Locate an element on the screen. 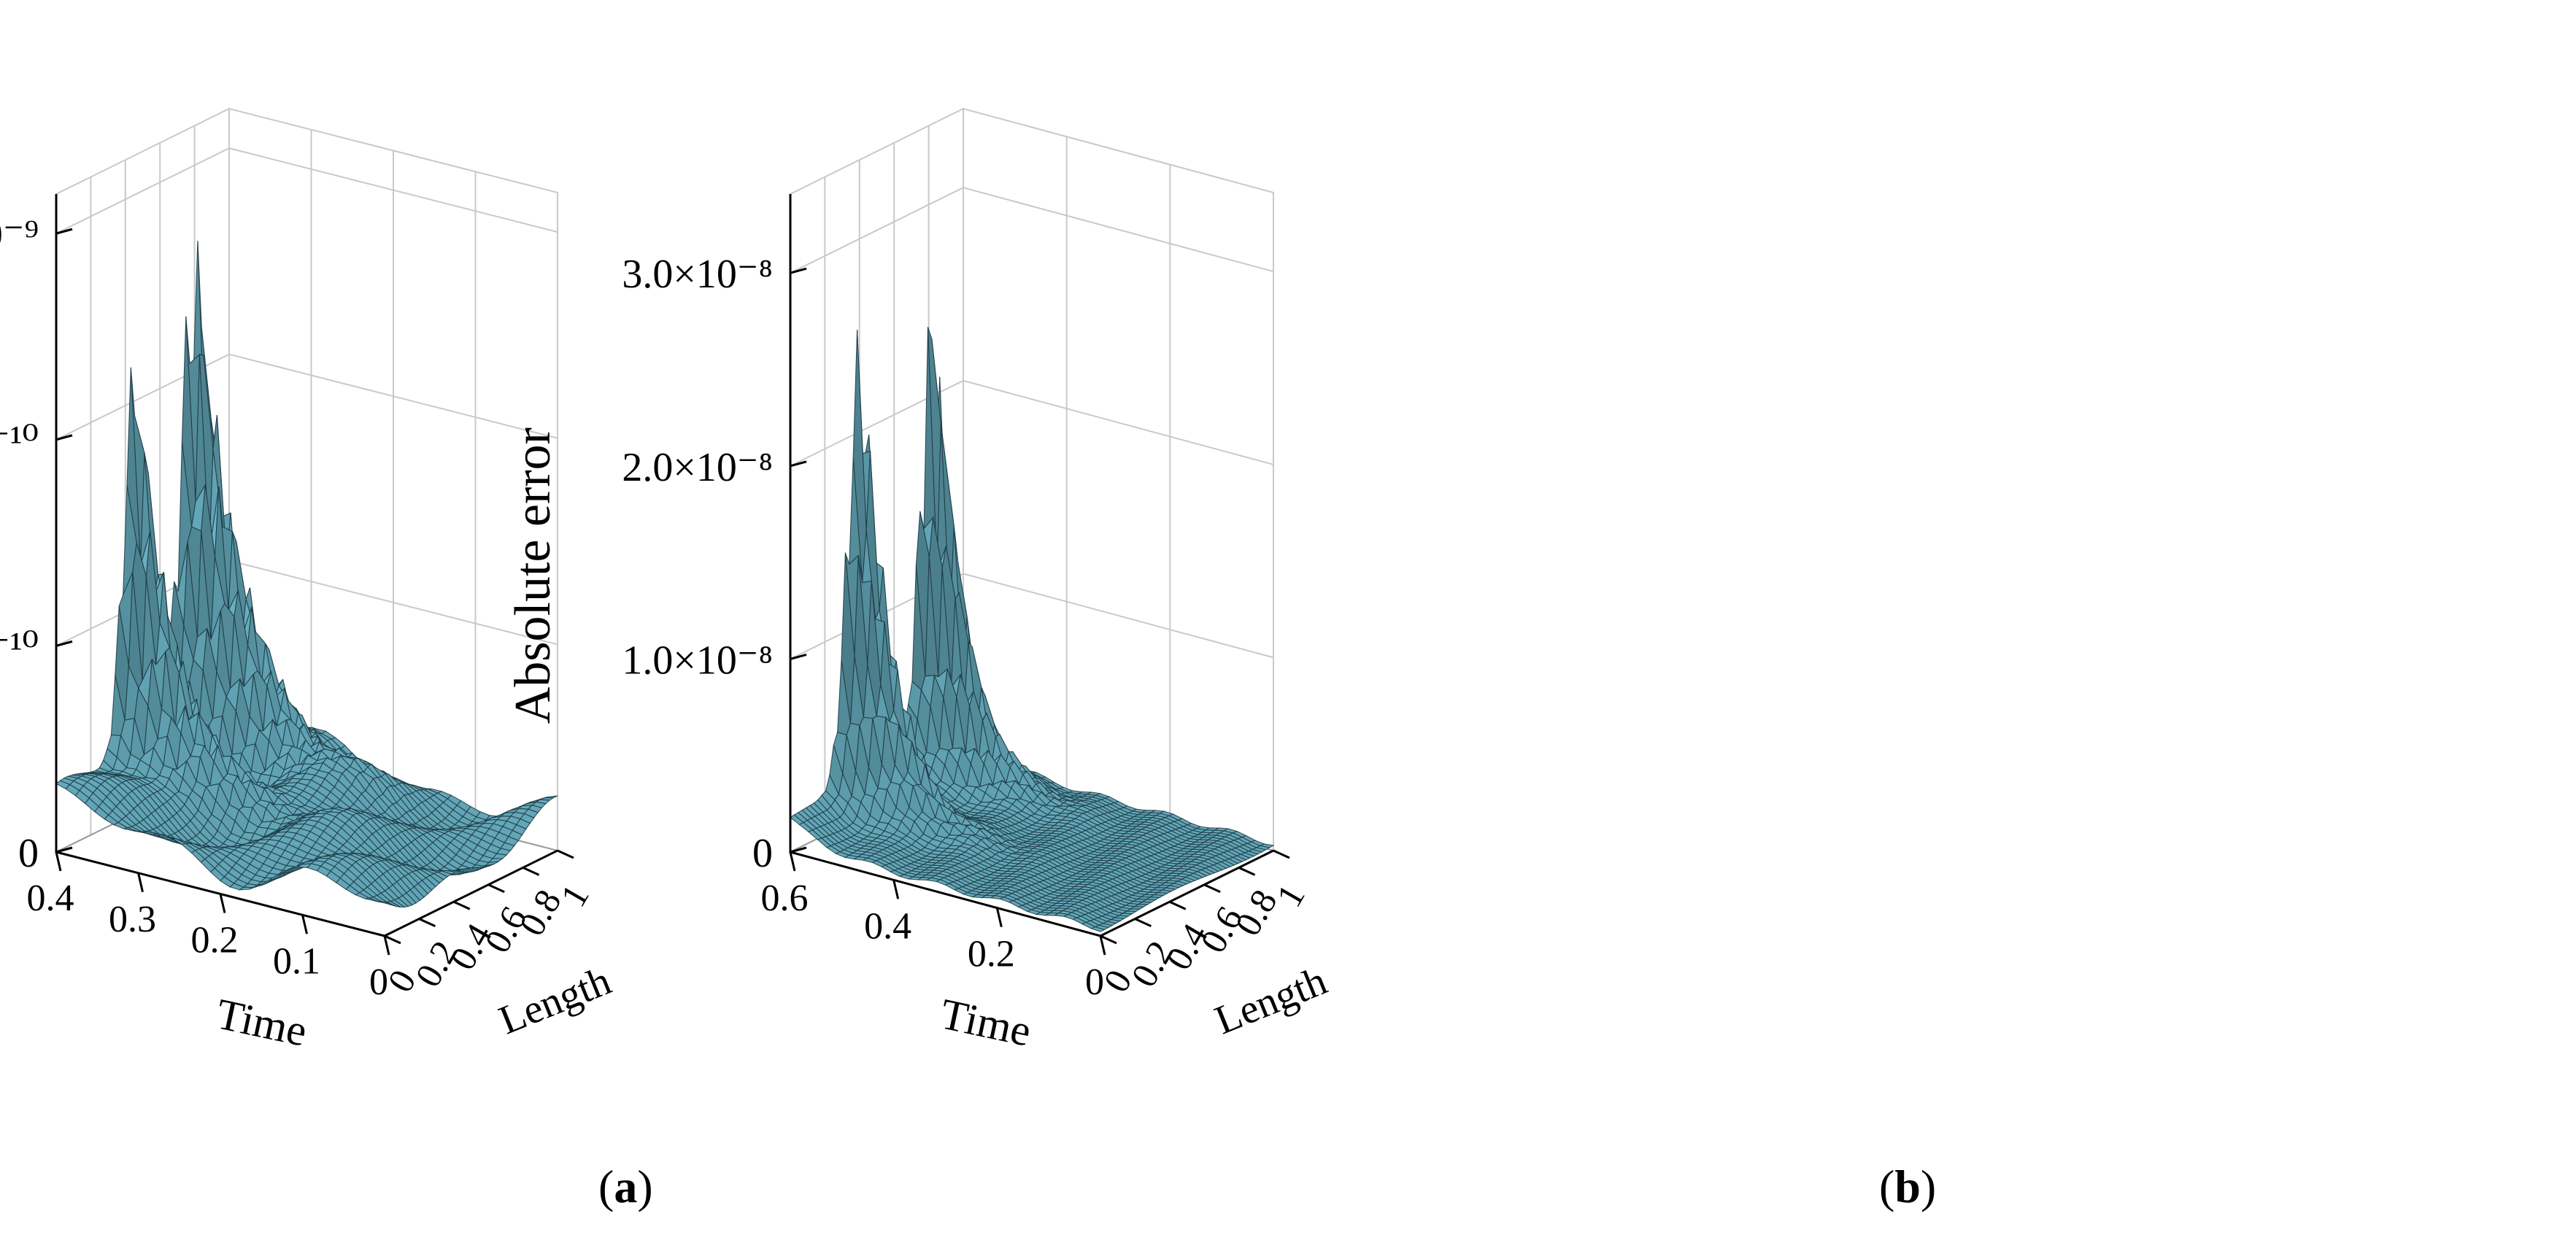 This screenshot has height=1235, width=2576. panel-a-time-axis-title: Time is located at coordinates (262, 1022).